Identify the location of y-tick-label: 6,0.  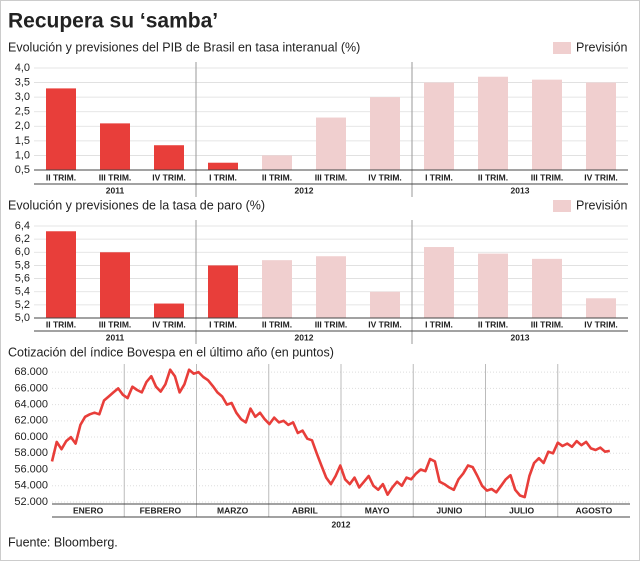
(22, 252).